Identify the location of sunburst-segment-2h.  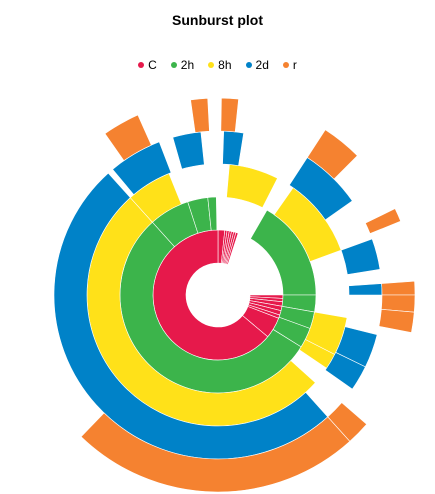
(212, 213).